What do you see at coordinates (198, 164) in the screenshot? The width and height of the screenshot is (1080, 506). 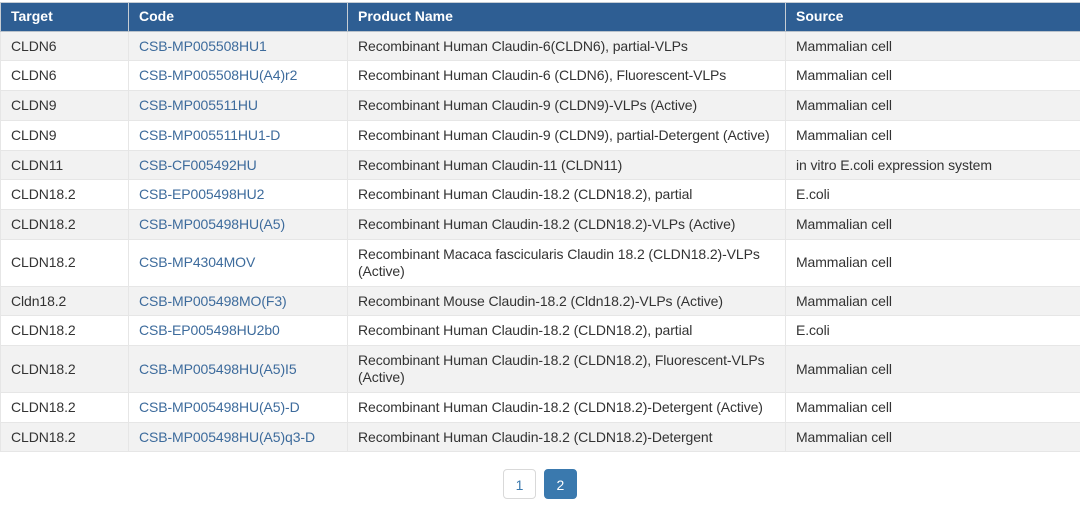 I see `code-link: CSB-CF005492HU` at bounding box center [198, 164].